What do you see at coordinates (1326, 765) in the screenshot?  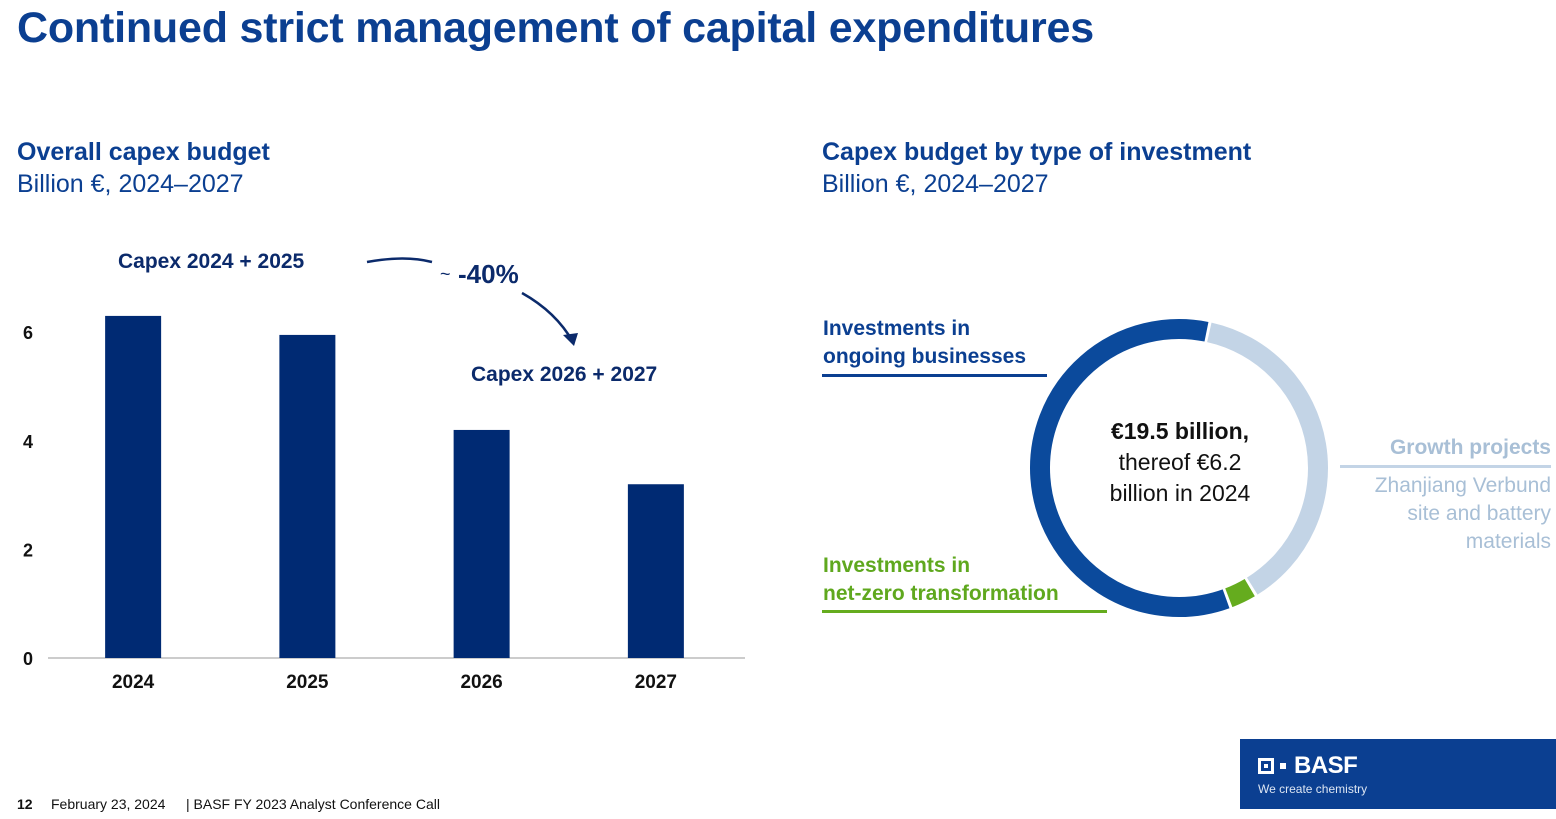 I see `logo-wordmark: BASF` at bounding box center [1326, 765].